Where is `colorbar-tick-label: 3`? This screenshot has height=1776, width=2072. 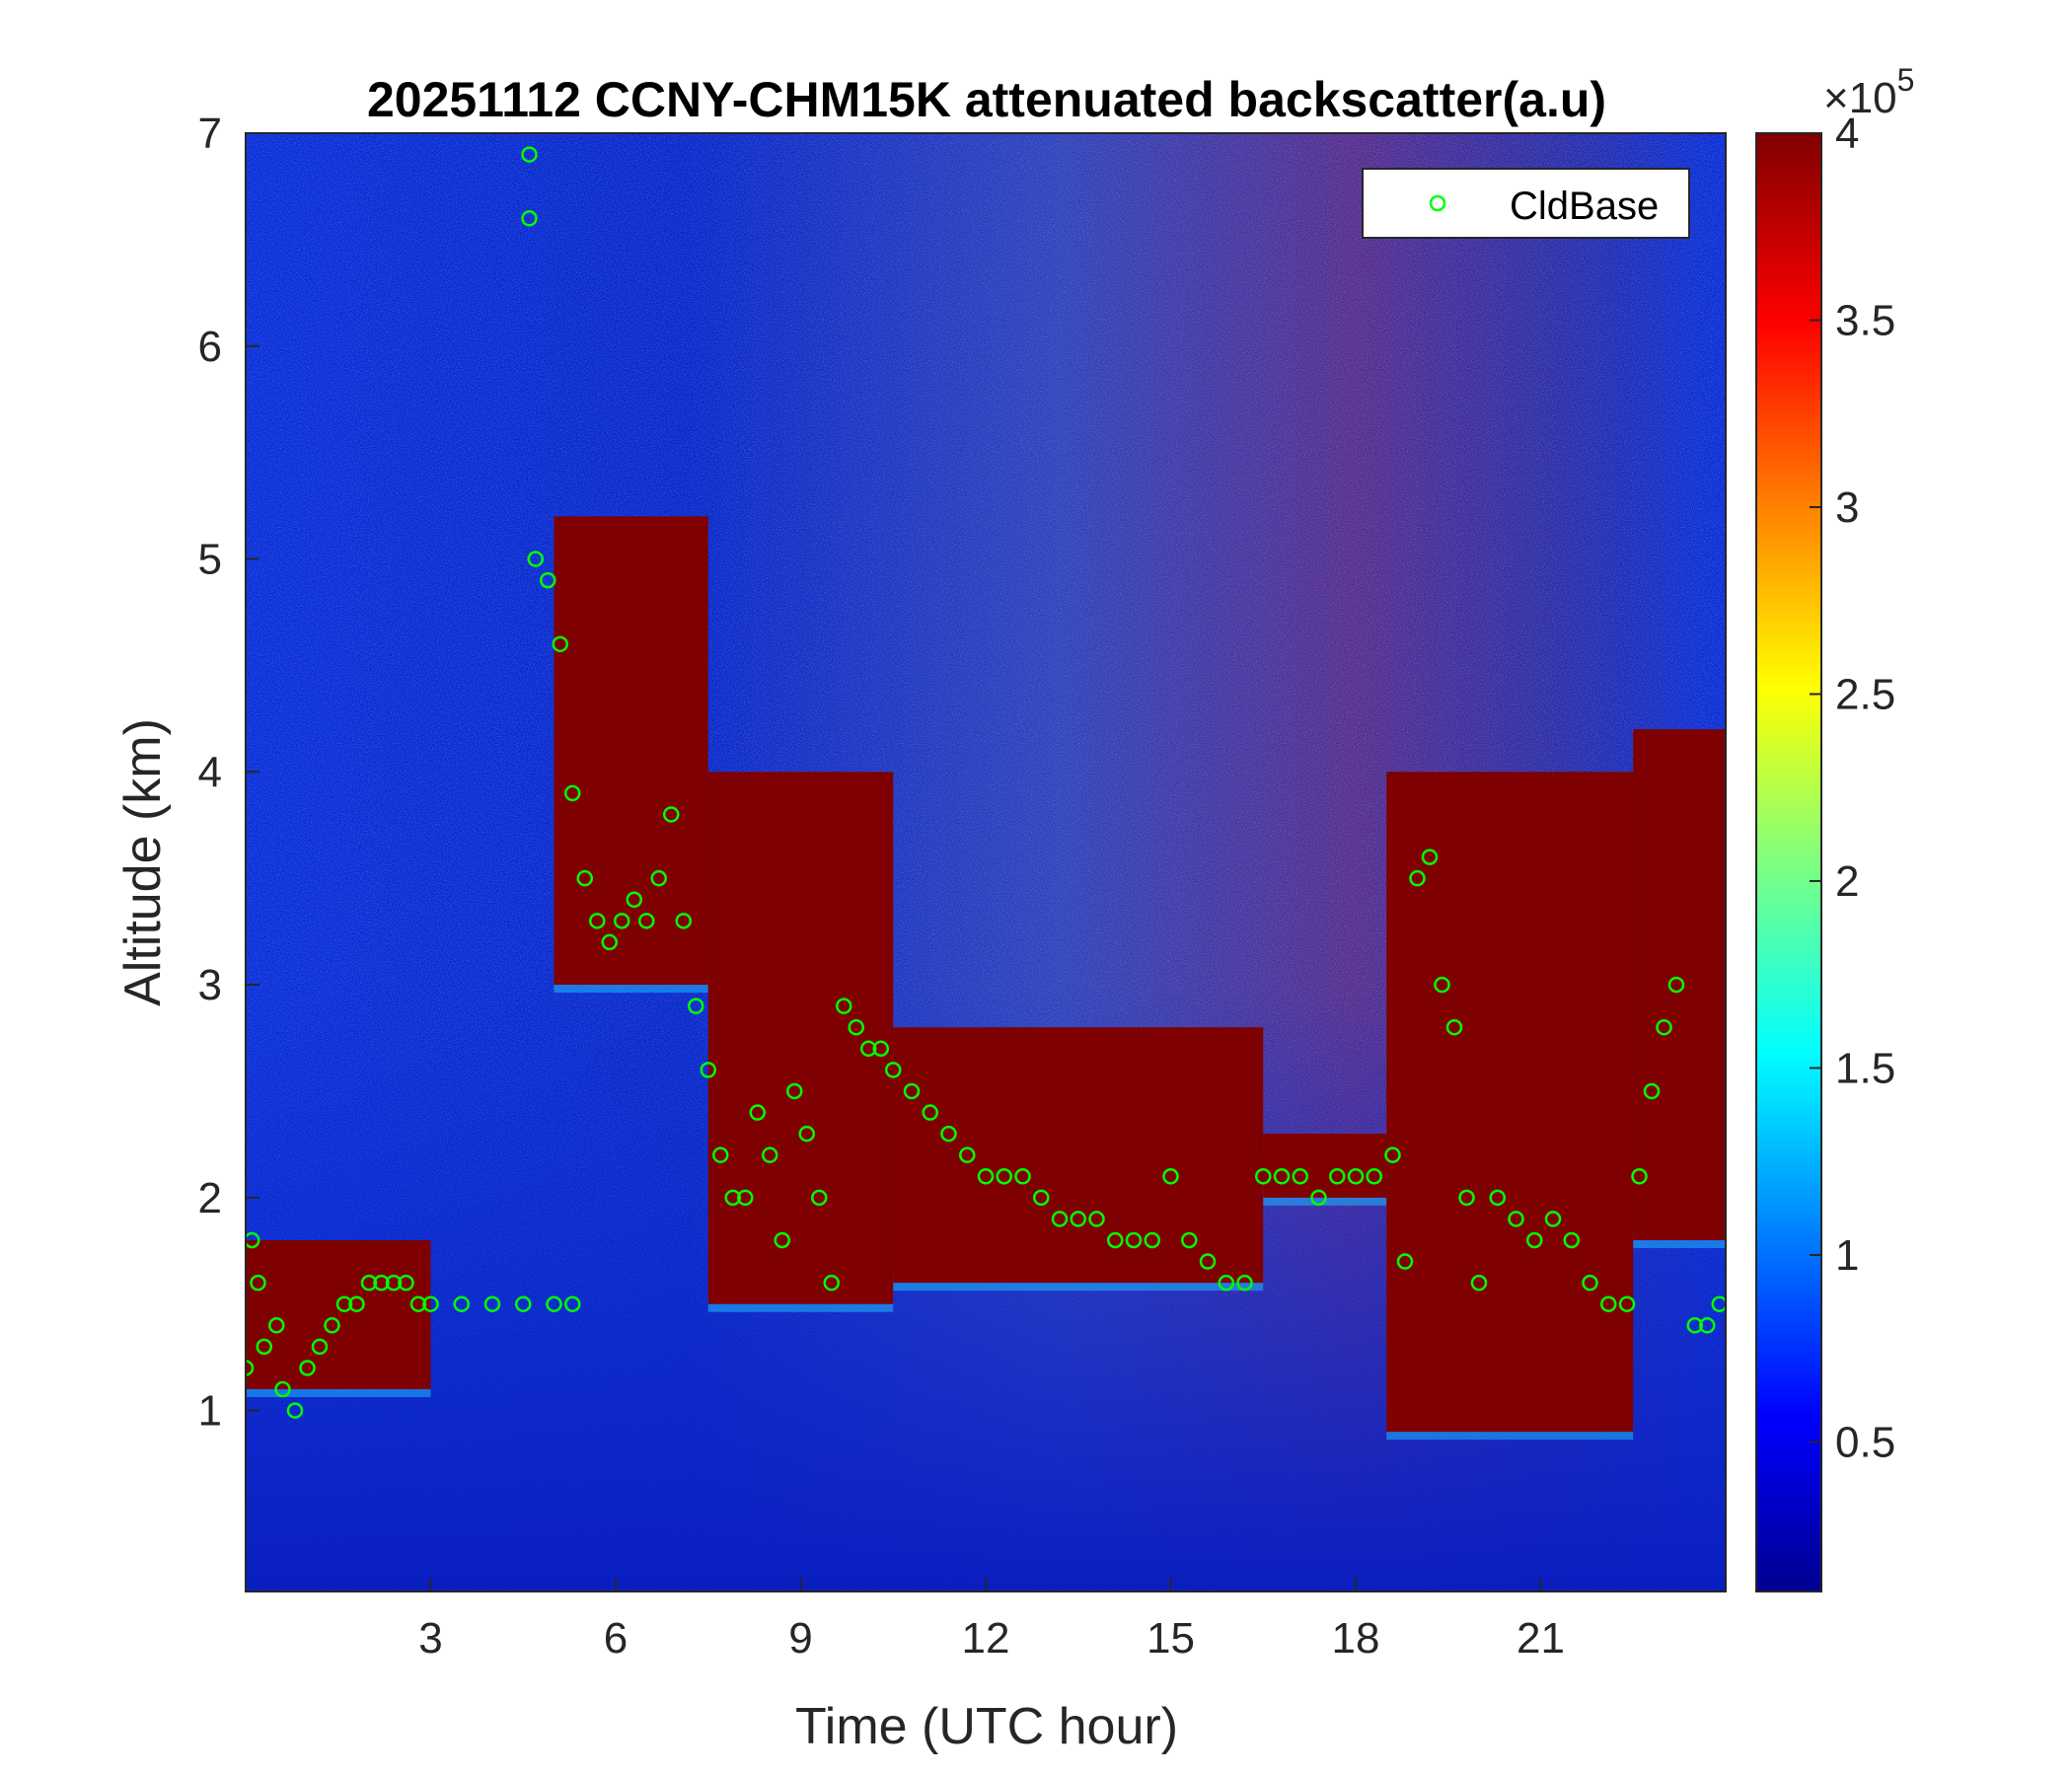
colorbar-tick-label: 3 is located at coordinates (1847, 508).